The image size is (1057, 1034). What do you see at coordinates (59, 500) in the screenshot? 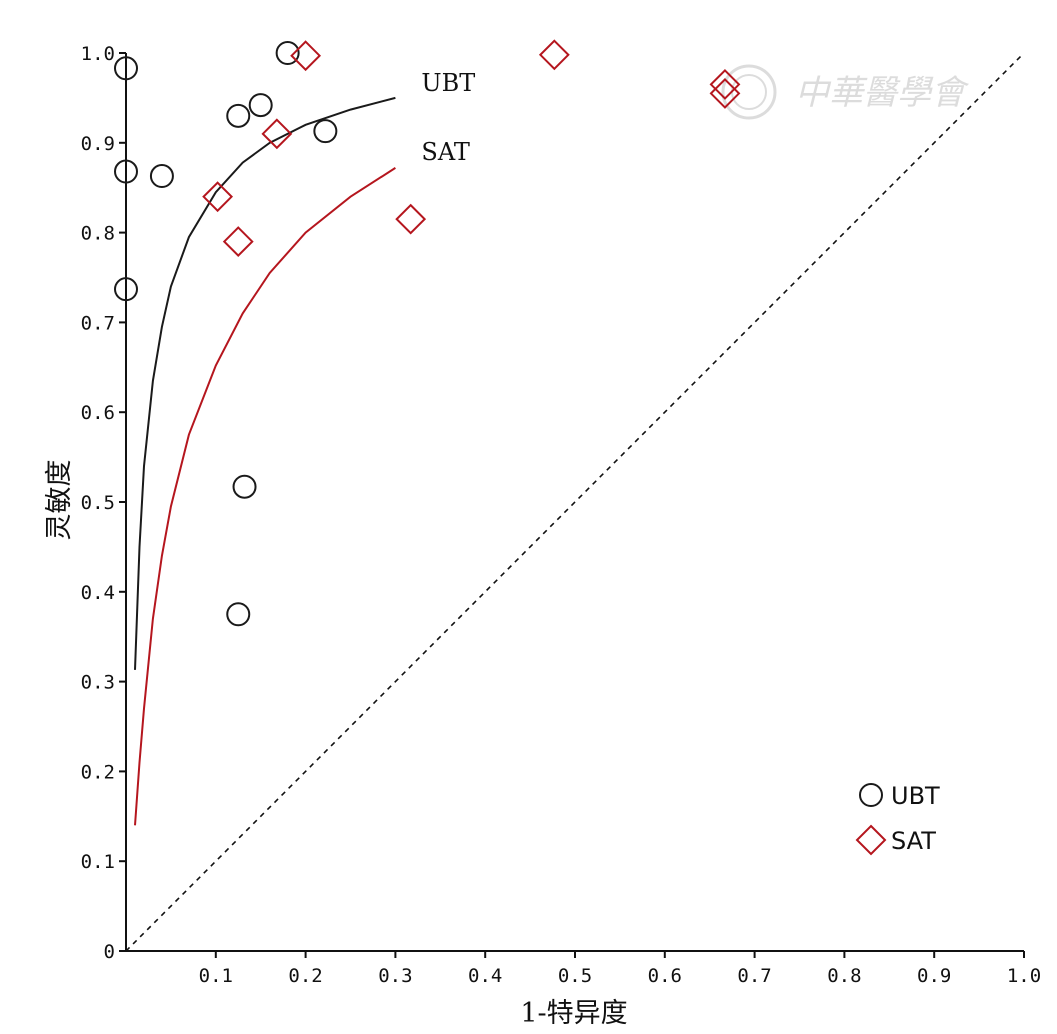
I see `y-axis-label: 灵敏度` at bounding box center [59, 500].